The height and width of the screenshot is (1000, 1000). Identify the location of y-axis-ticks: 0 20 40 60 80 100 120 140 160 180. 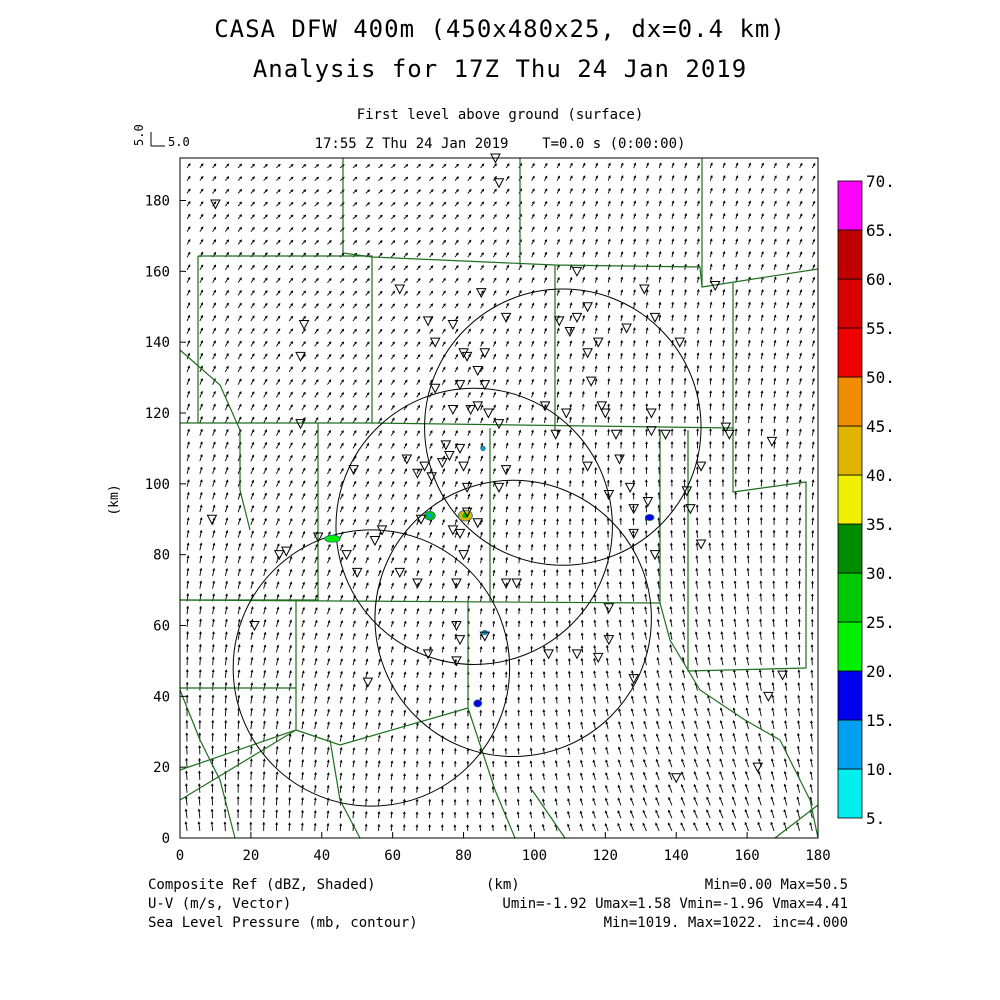
(165, 520).